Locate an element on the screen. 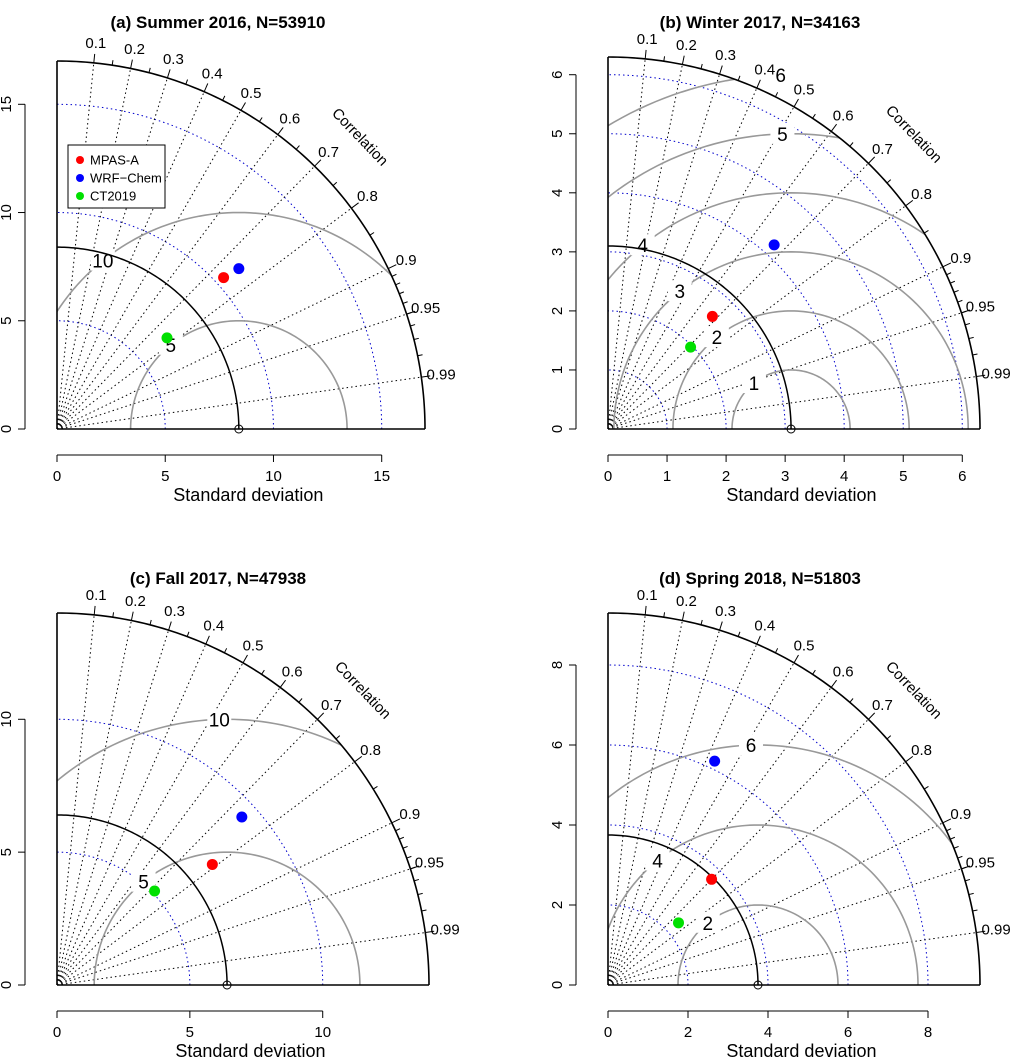 This screenshot has height=1062, width=1017. legend-label: WRF−Chem is located at coordinates (126, 178).